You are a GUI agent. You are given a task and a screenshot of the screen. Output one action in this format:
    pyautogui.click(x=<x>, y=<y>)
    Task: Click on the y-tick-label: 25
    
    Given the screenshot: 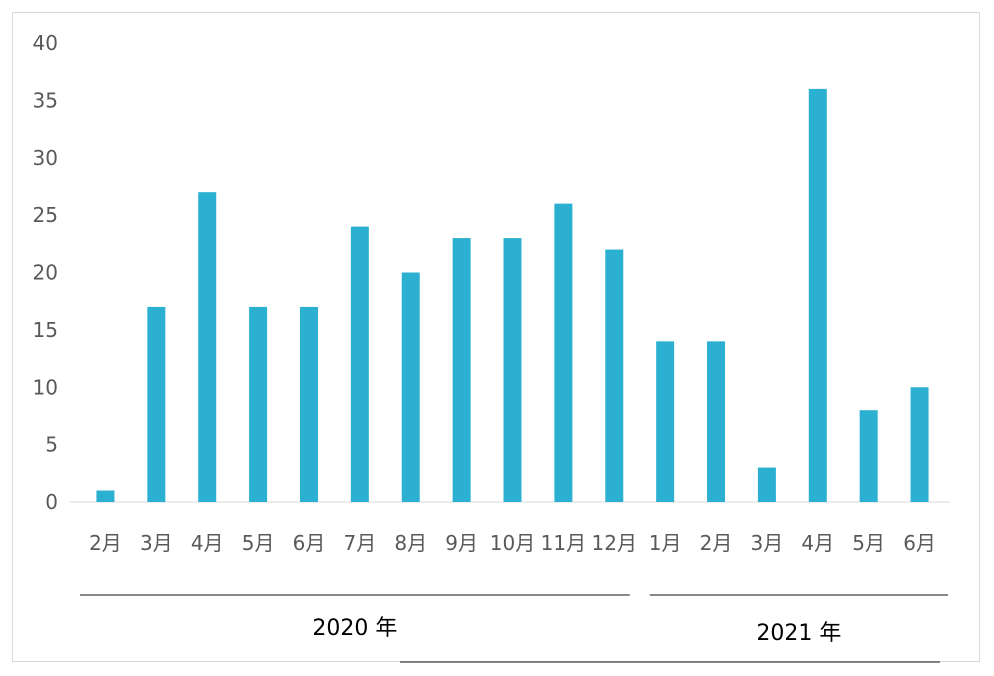 What is the action you would take?
    pyautogui.click(x=45, y=215)
    